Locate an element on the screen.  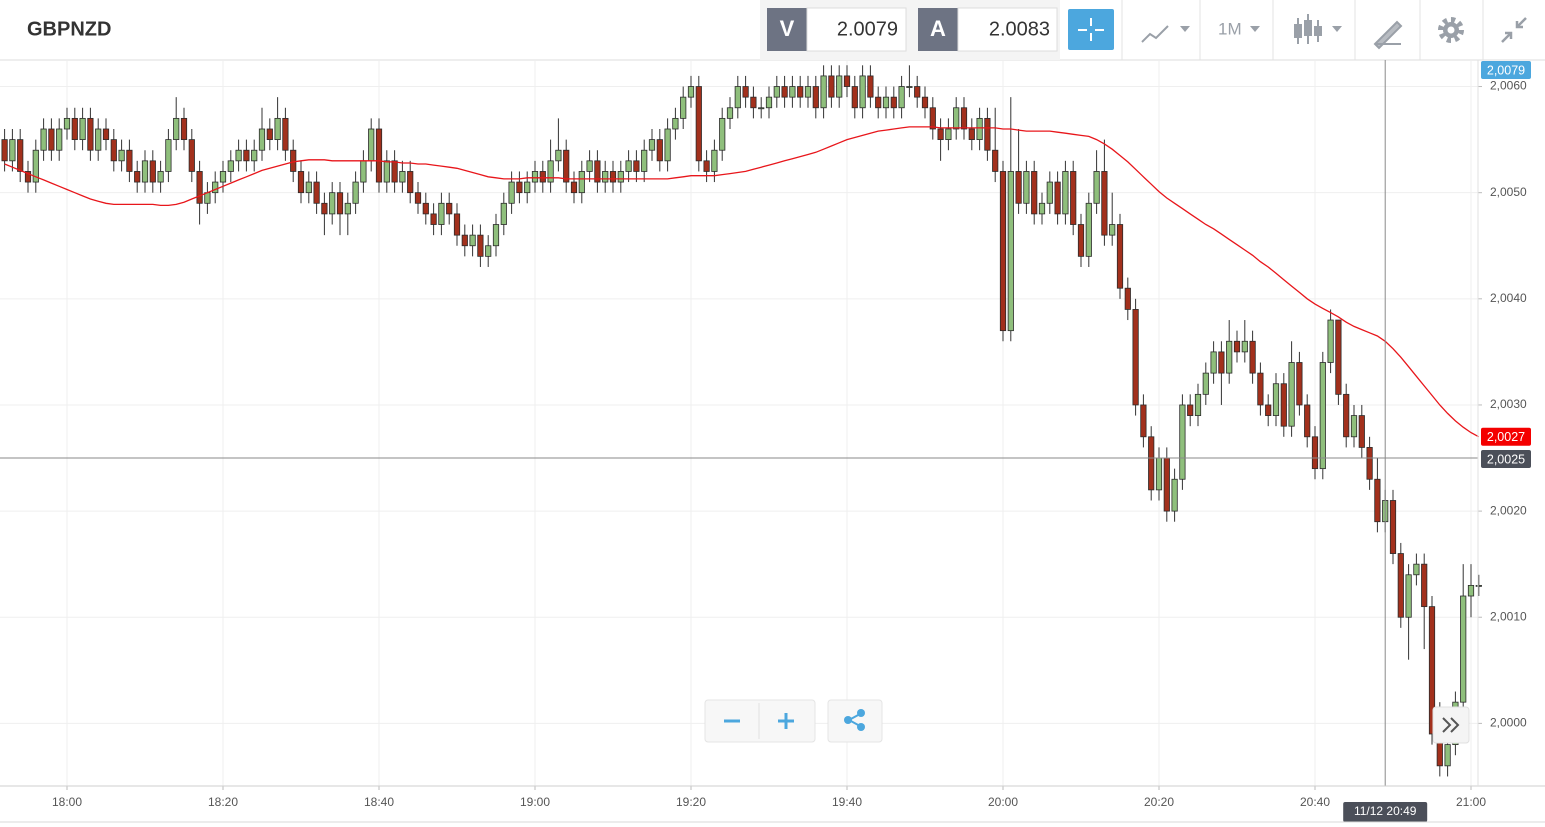
button-bg is located at coordinates (1091, 29).